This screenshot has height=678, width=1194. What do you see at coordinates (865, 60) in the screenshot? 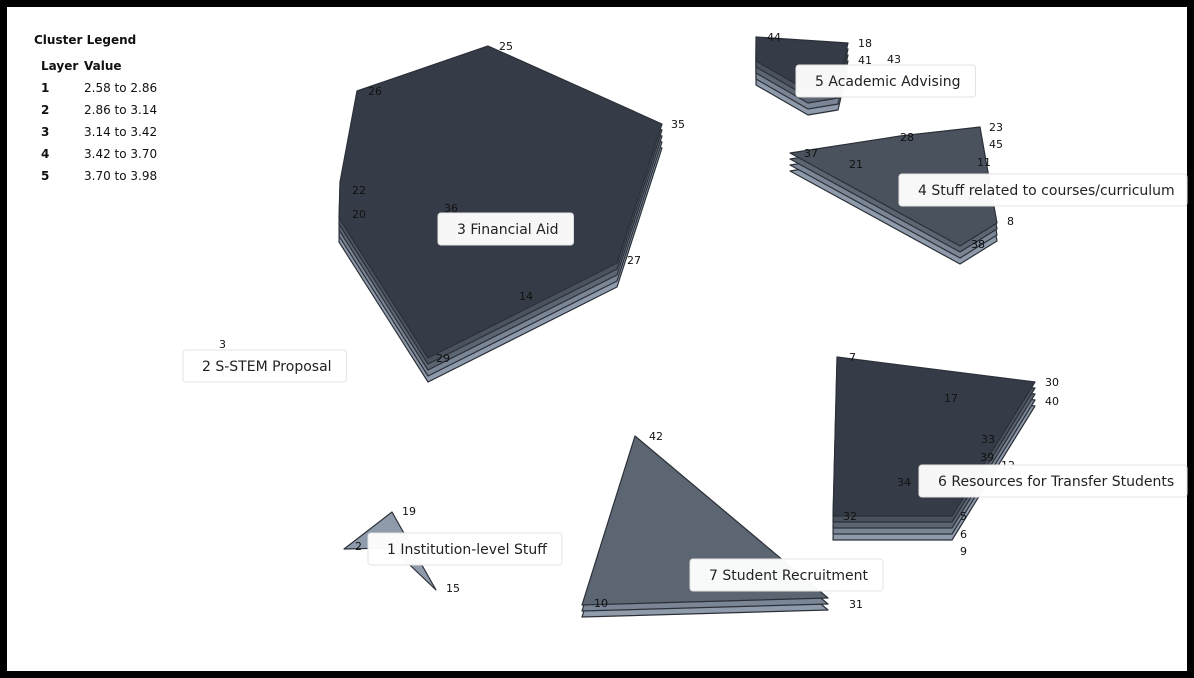
I see `point-label: 41` at bounding box center [865, 60].